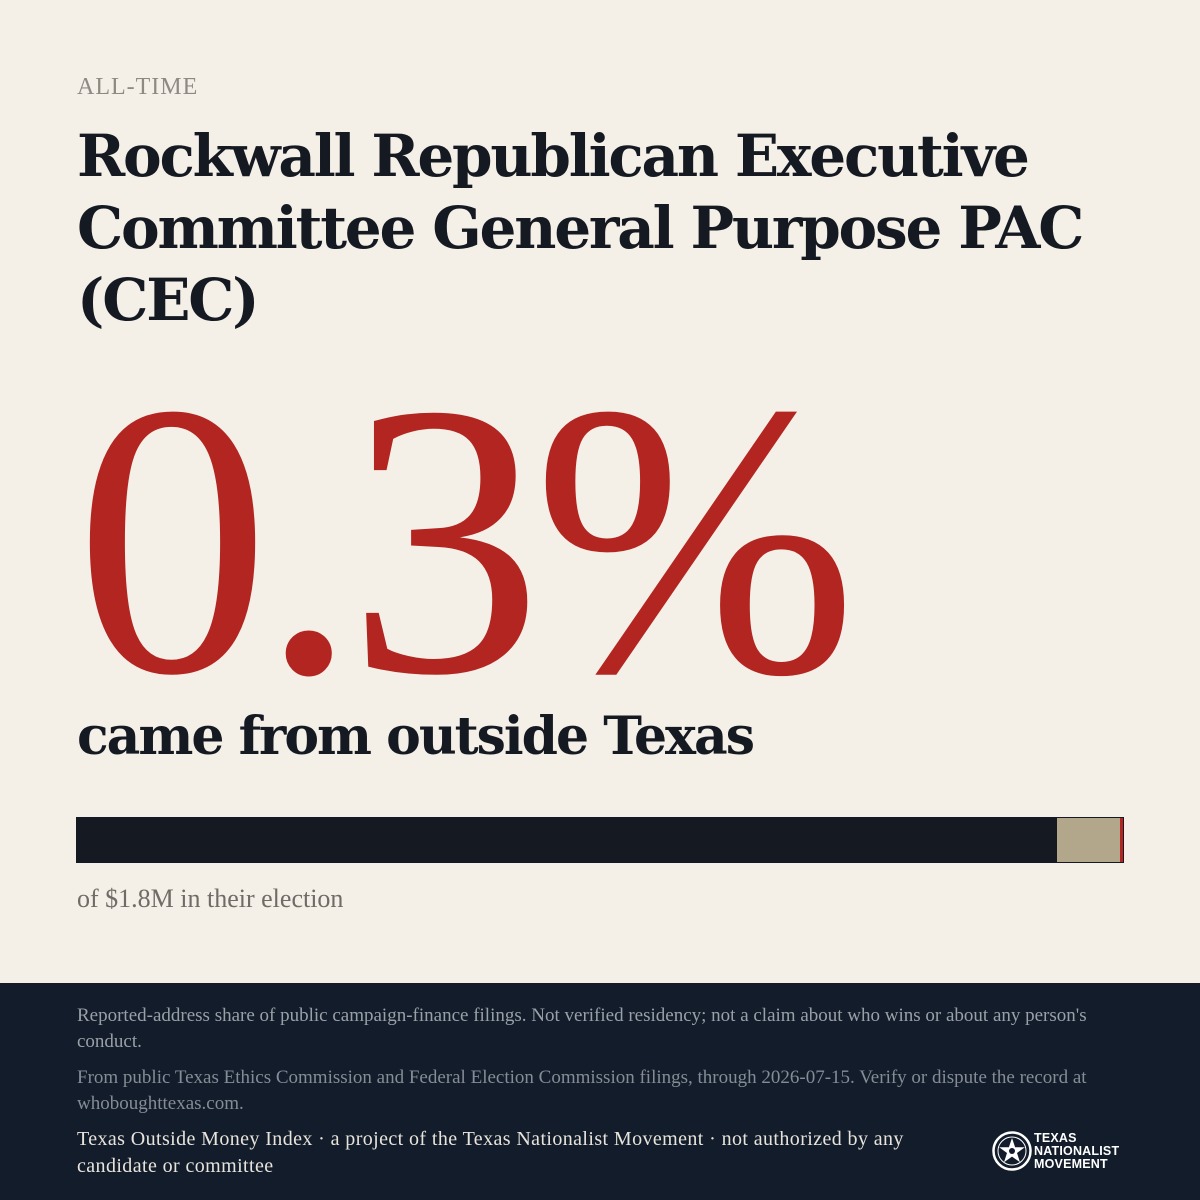 This screenshot has height=1200, width=1200. Describe the element at coordinates (567, 840) in the screenshot. I see `share-bar-texas-segment` at that location.